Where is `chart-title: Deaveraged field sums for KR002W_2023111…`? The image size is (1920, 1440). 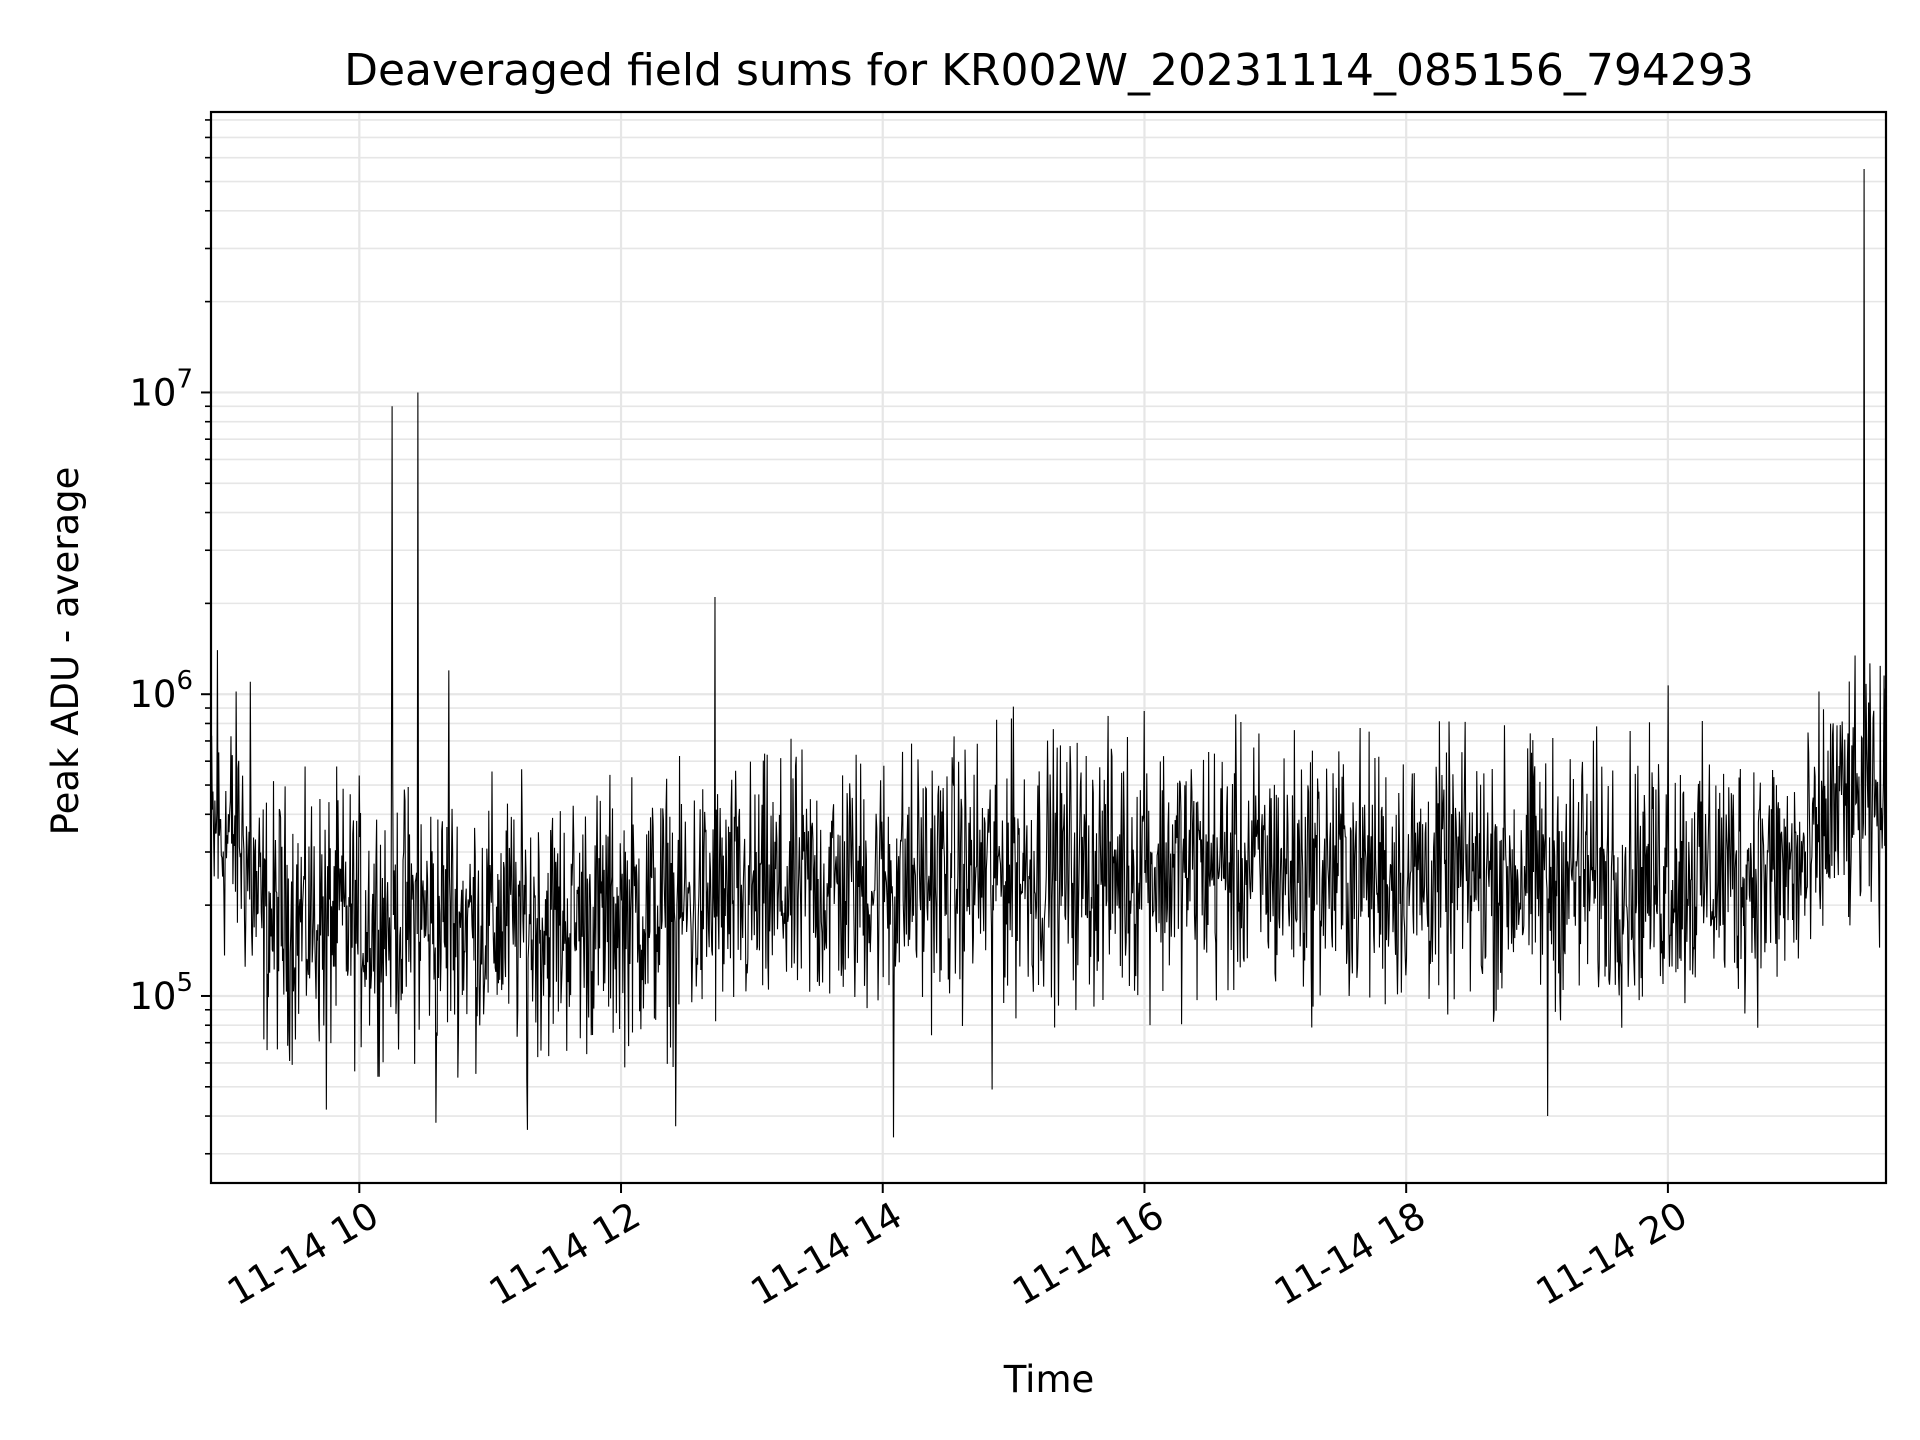
chart-title: Deaveraged field sums for KR002W_2023111… is located at coordinates (1049, 70).